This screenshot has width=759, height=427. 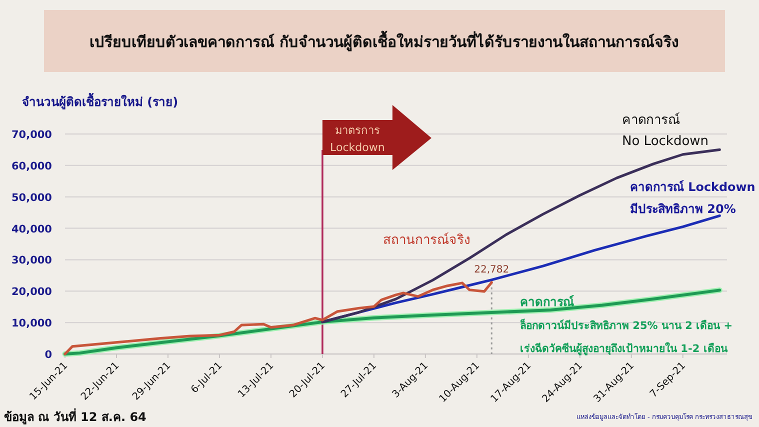 I want to click on chart-title: เปรียบเทียบตัวเลขคาดการณ์ กับจำนวนผู้ติดเชื้อใหม่รายวันที่ได้รับรายงานในสถานการณ์จริง, so click(x=384, y=41).